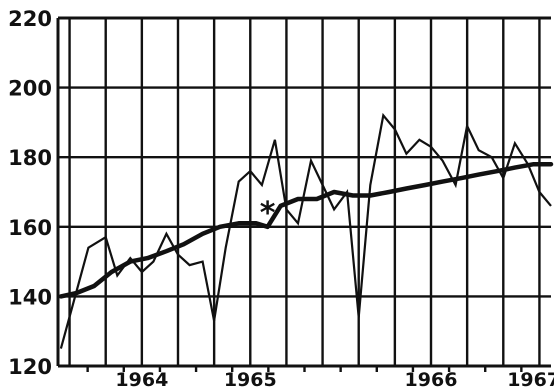  I want to click on y-tick-label: 200, so click(30, 89).